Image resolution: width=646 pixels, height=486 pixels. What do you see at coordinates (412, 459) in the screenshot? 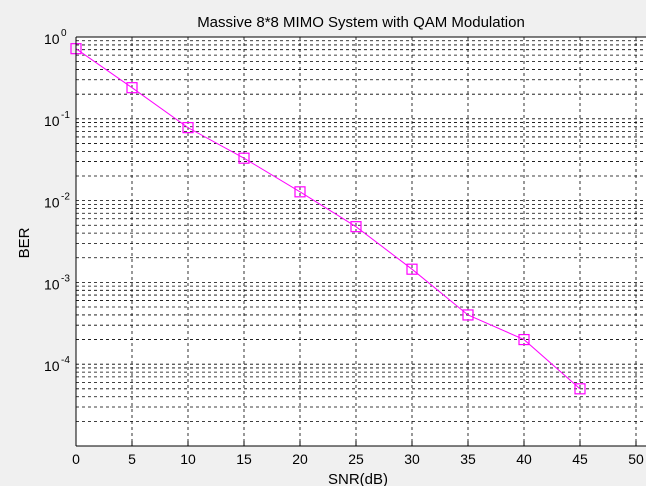
I see `x-tick-label: 30` at bounding box center [412, 459].